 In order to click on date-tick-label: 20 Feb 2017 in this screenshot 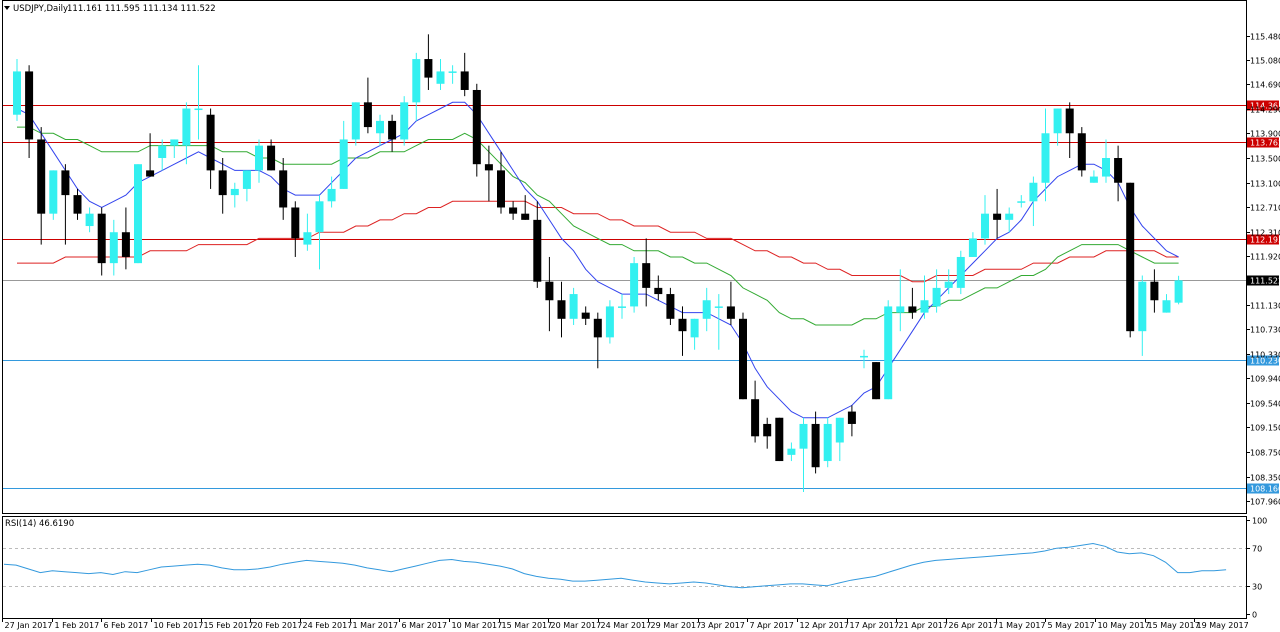, I will do `click(278, 625)`.